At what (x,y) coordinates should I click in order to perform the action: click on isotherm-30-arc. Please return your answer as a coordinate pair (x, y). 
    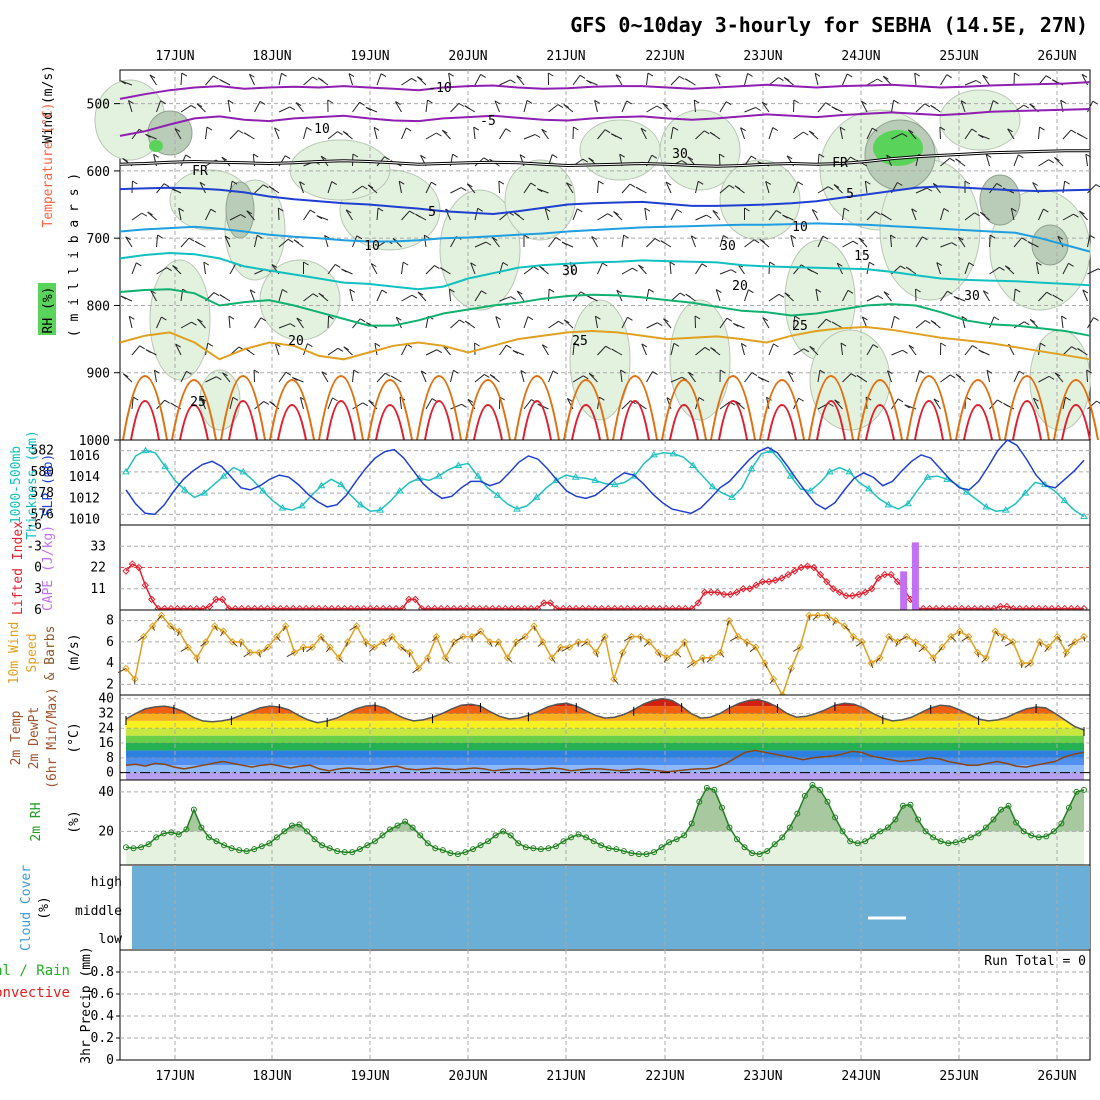
    Looking at the image, I should click on (733, 408).